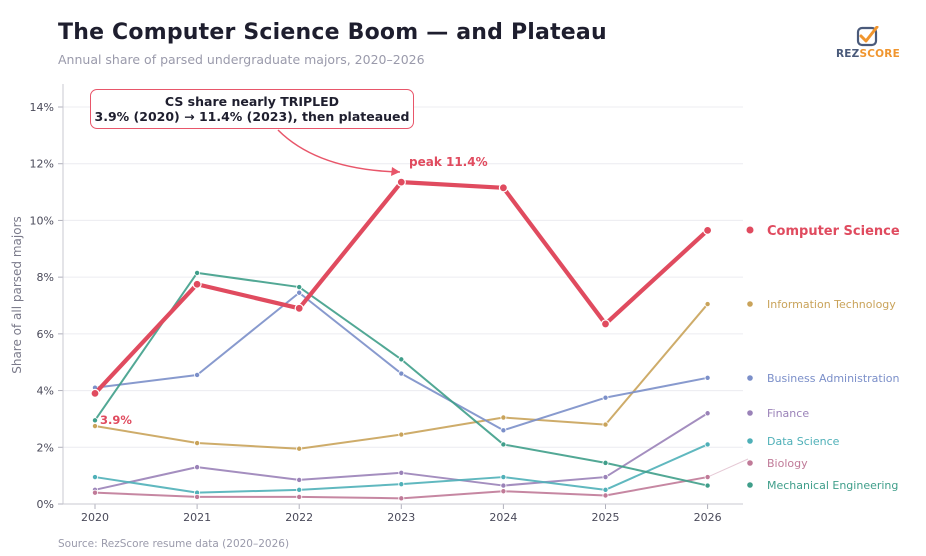 The width and height of the screenshot is (926, 556). Describe the element at coordinates (831, 304) in the screenshot. I see `legend-label-information-technology: Information Technology` at that location.